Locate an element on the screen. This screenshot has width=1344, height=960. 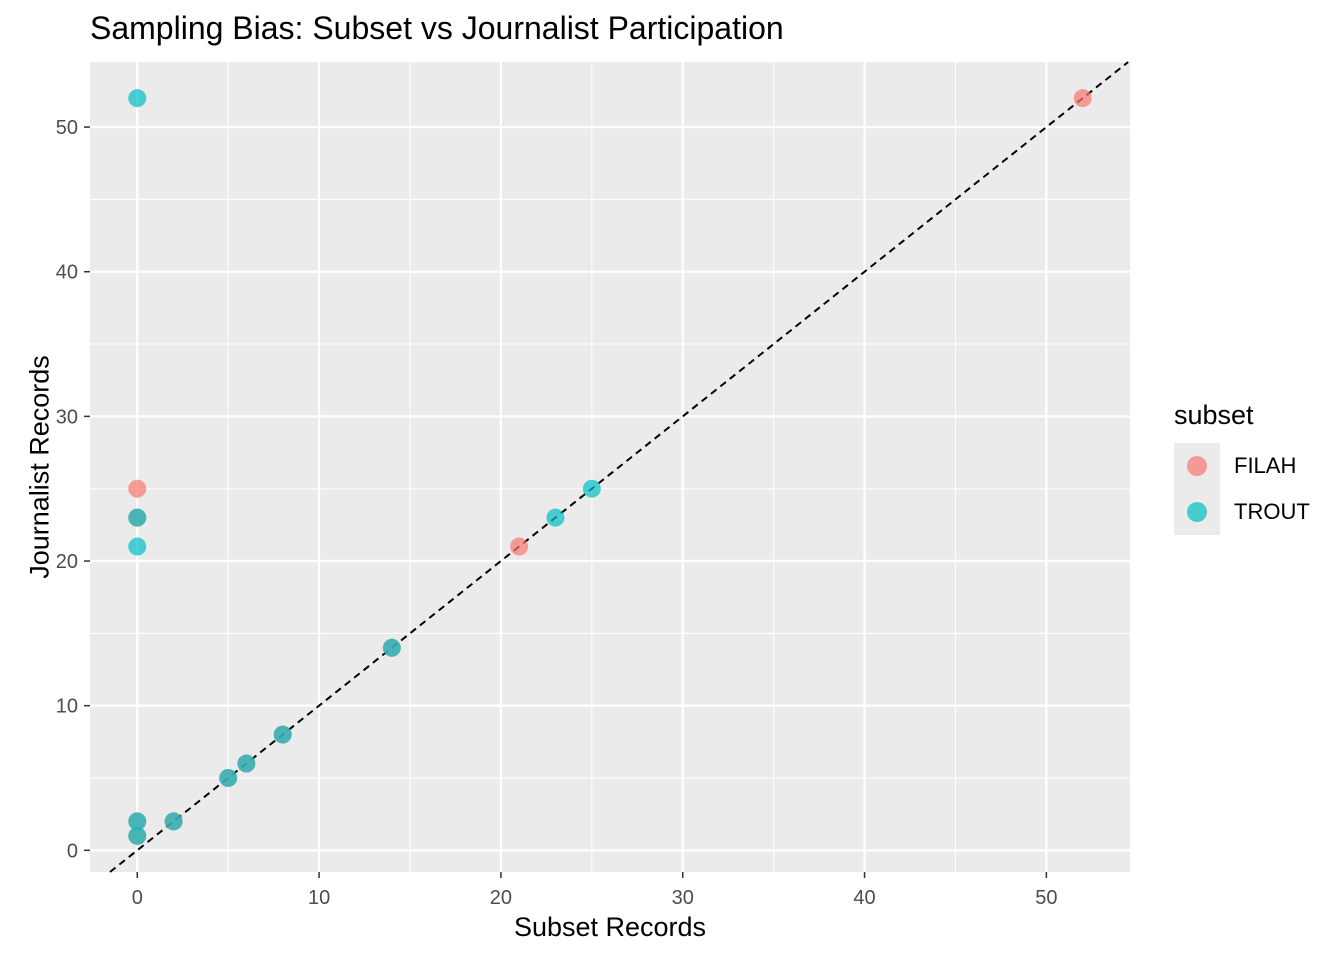
legend-item-trout: TROUT is located at coordinates (1242, 512).